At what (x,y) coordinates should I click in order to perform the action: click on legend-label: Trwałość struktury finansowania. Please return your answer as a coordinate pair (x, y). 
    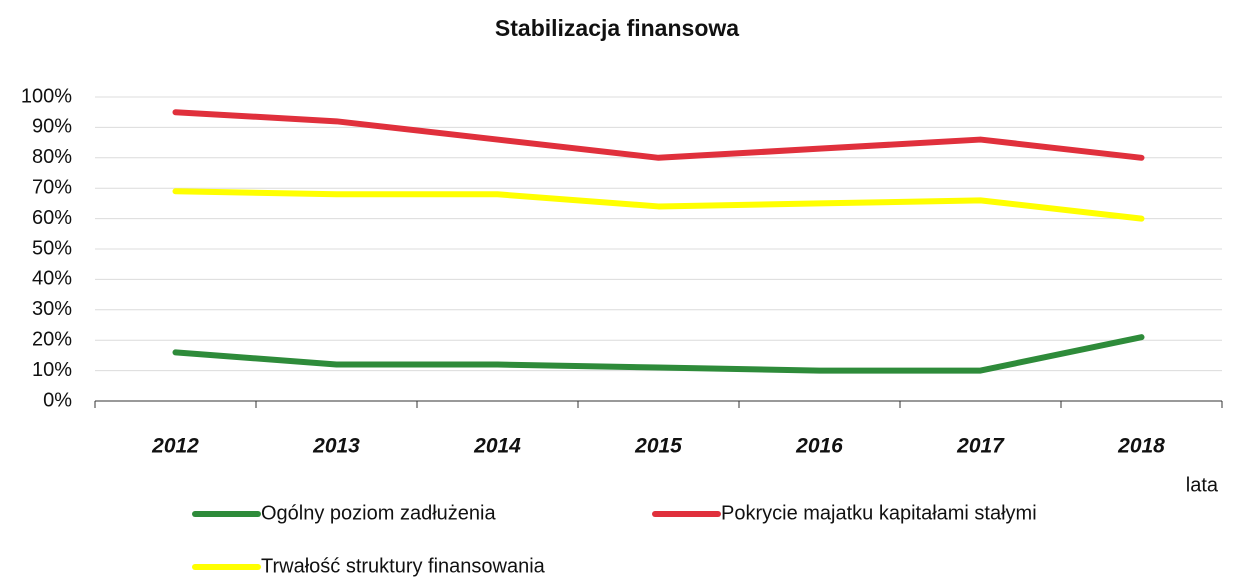
    Looking at the image, I should click on (403, 566).